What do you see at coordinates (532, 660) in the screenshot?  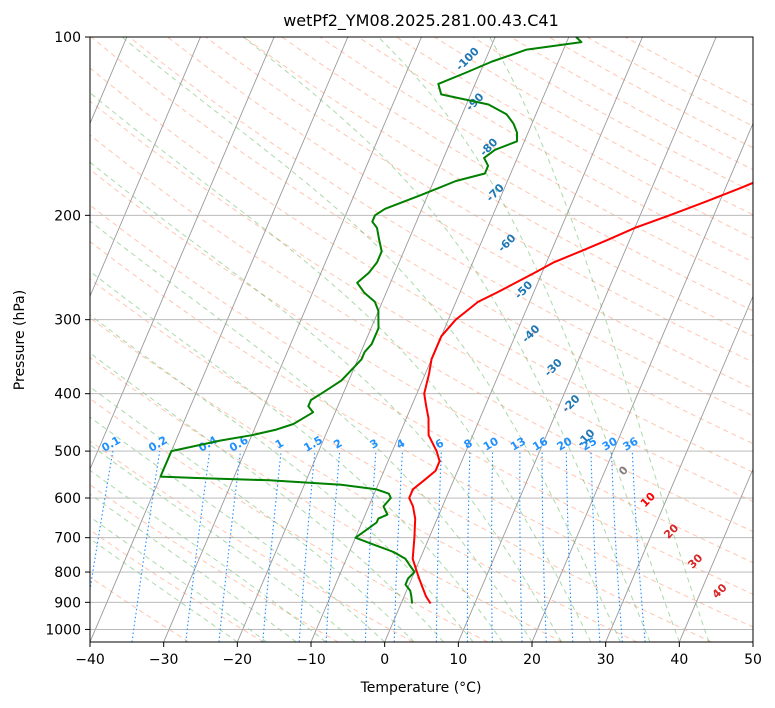 I see `x-tick-label: 20` at bounding box center [532, 660].